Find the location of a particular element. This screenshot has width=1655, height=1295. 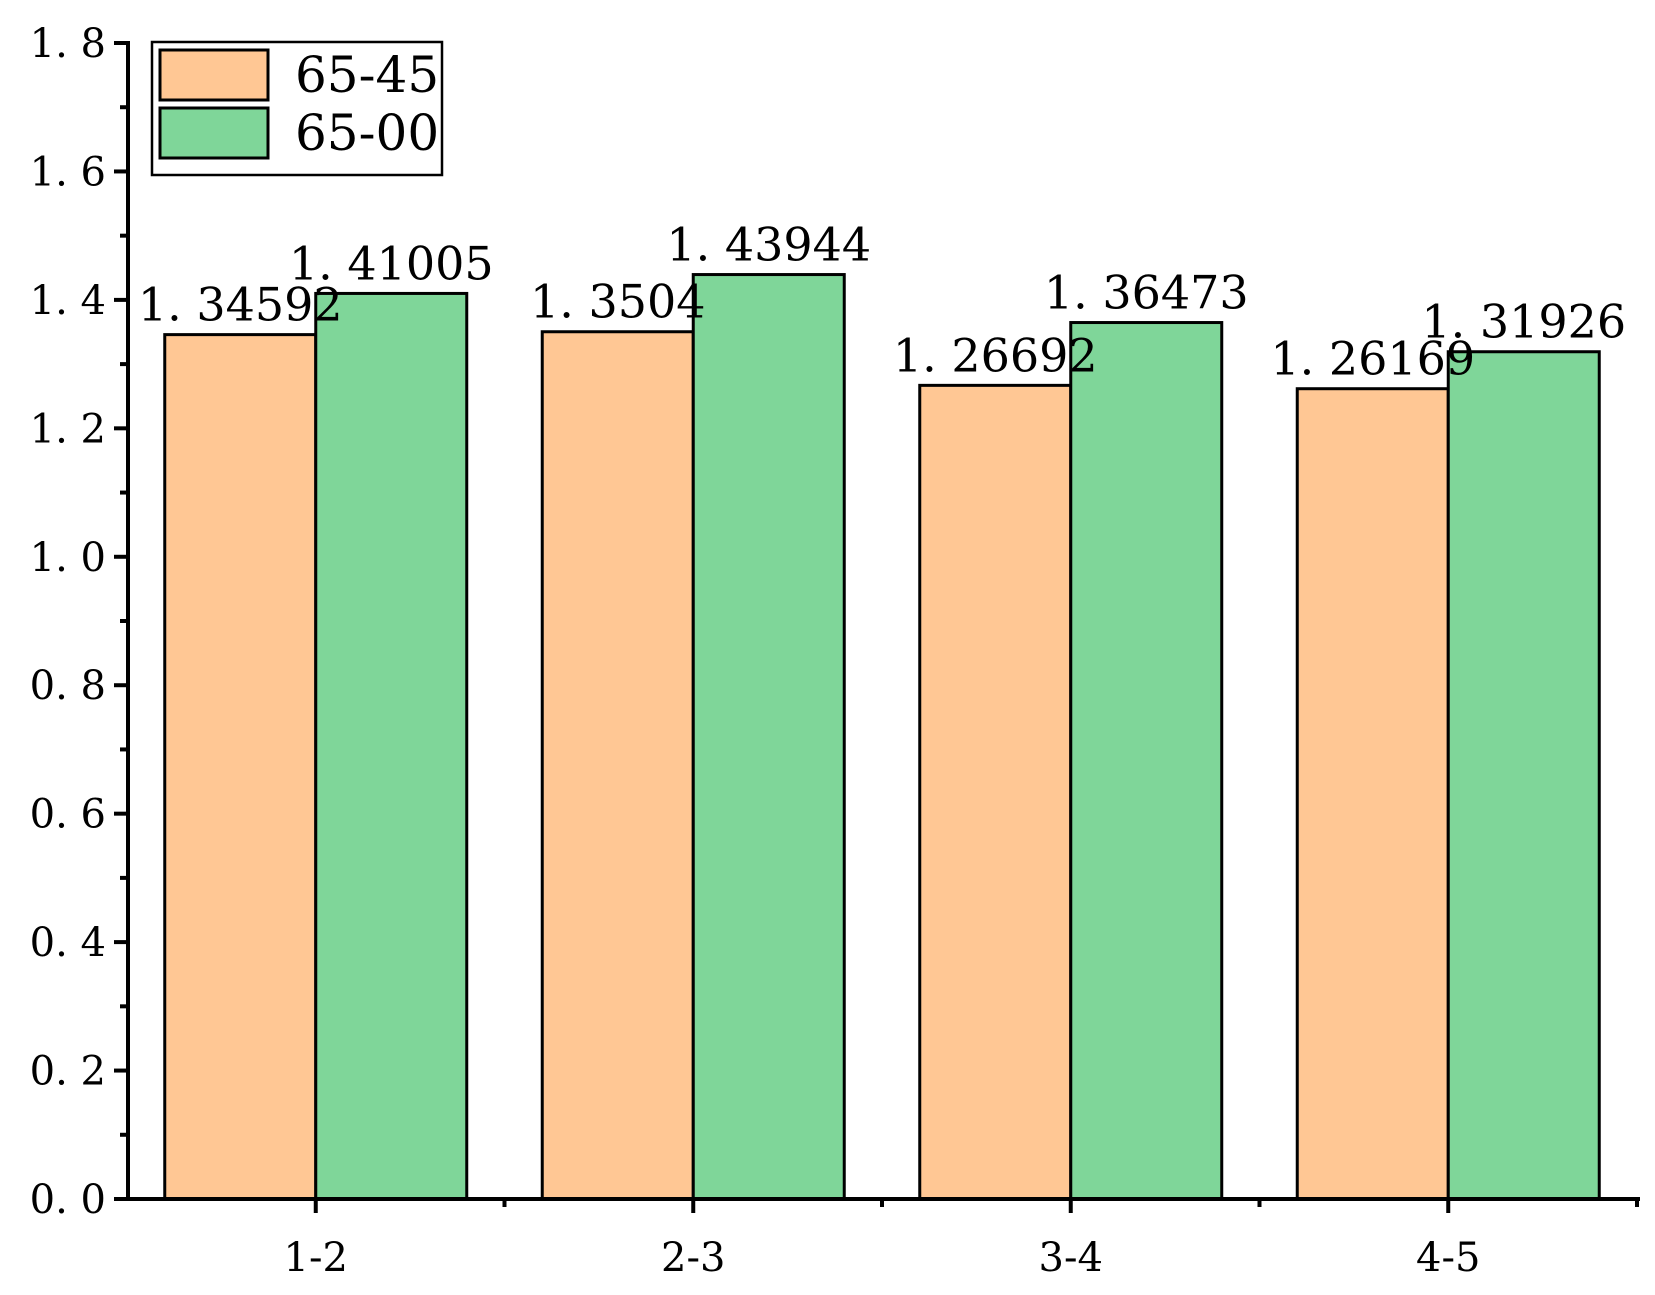

y-tick-label: 0. 0 is located at coordinates (68, 1200).